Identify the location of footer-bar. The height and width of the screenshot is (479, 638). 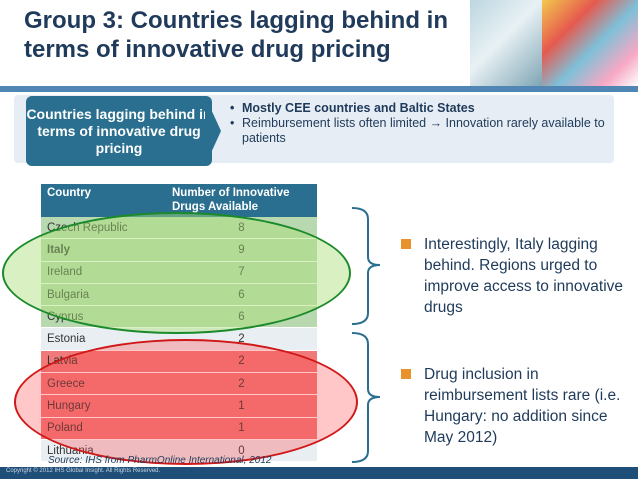
(319, 473).